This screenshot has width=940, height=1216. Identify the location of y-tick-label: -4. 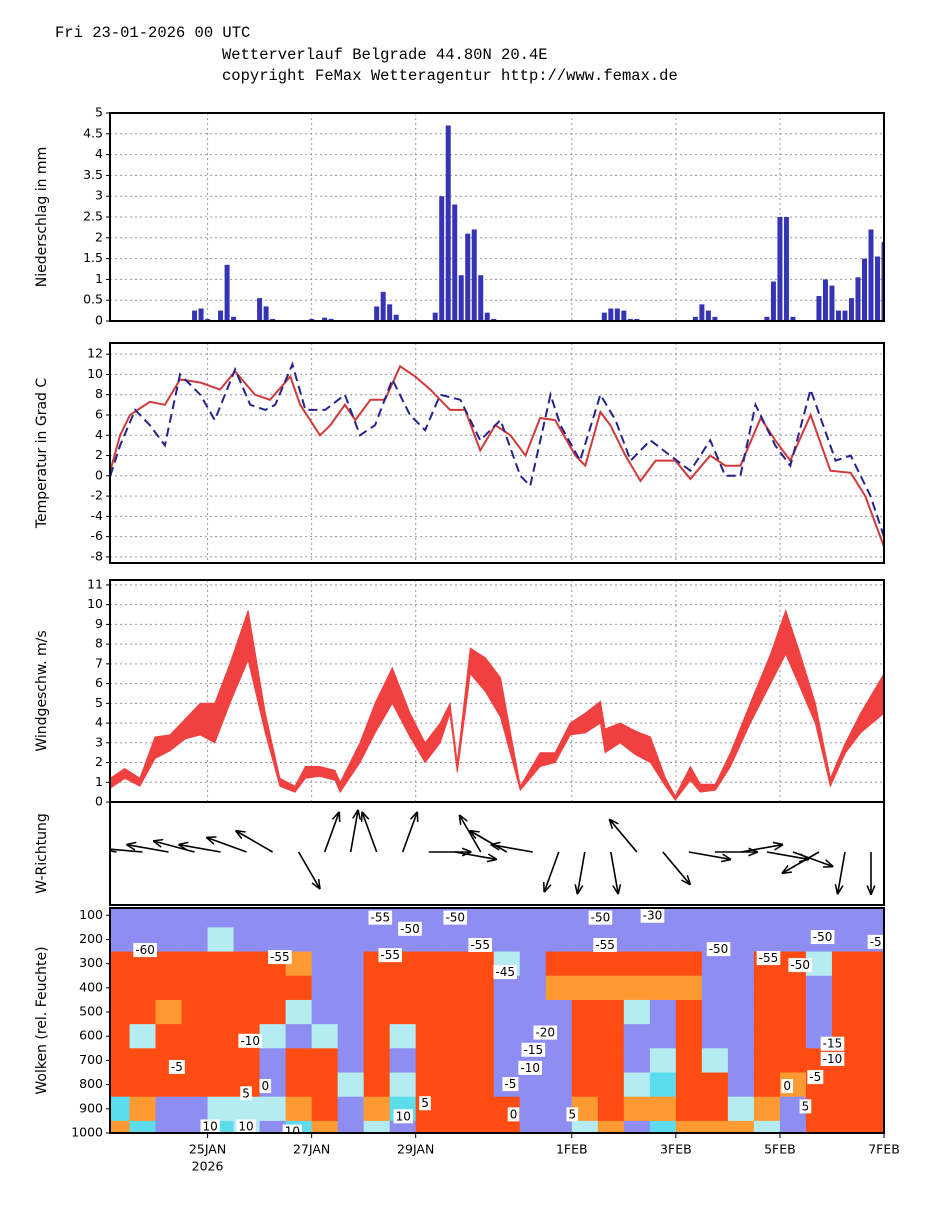
(97, 515).